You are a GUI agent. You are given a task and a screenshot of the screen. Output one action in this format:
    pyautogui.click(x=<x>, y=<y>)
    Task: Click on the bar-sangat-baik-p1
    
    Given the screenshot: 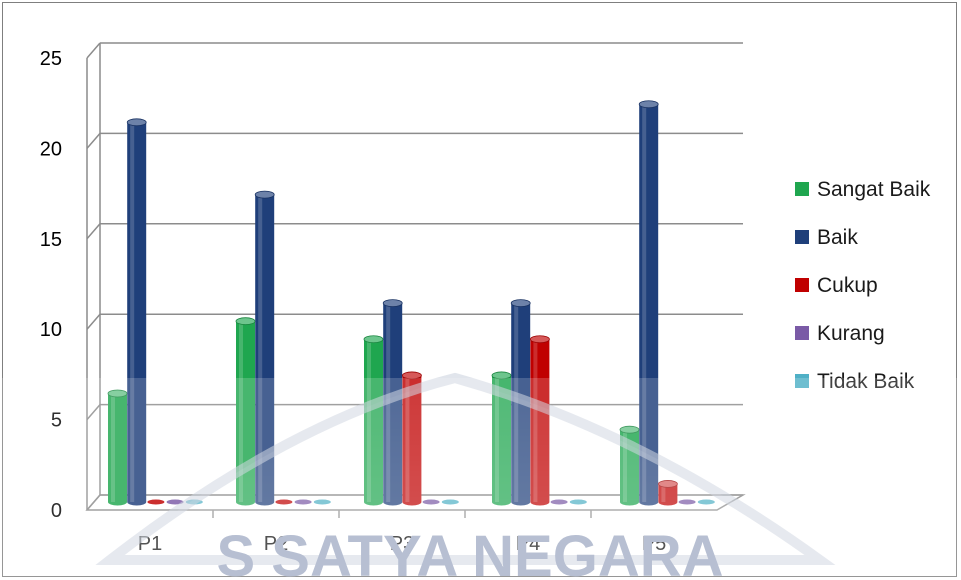 What is the action you would take?
    pyautogui.click(x=117, y=447)
    